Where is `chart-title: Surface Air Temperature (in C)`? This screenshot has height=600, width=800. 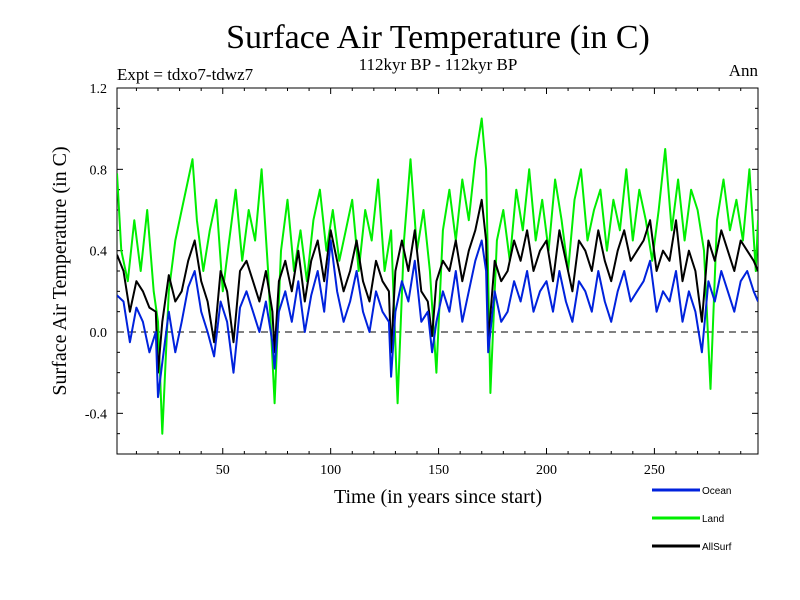 chart-title: Surface Air Temperature (in C) is located at coordinates (438, 37).